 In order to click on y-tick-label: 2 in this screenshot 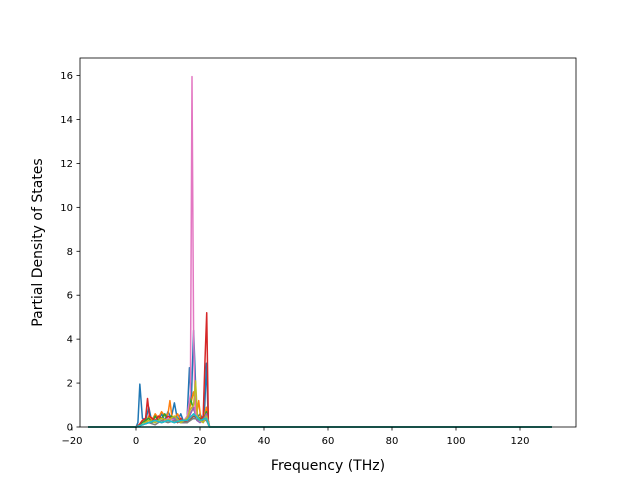, I will do `click(70, 384)`.